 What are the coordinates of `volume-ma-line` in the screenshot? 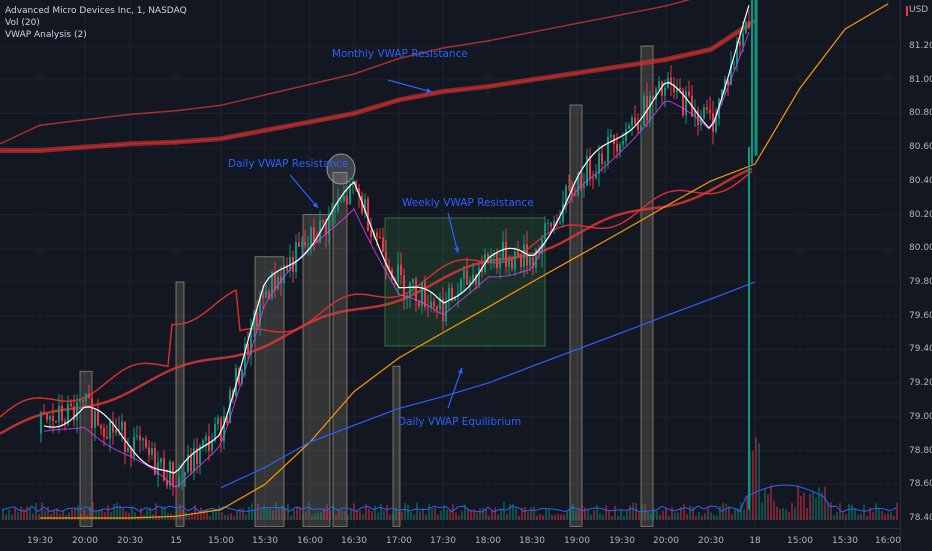 It's located at (449, 498).